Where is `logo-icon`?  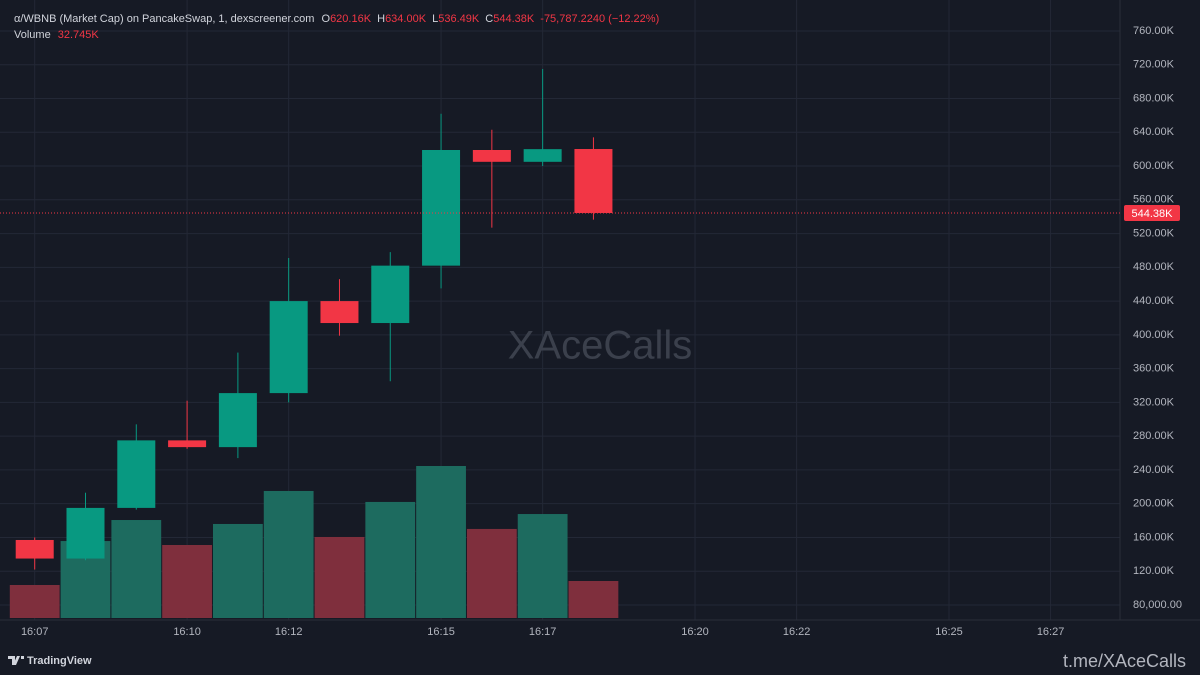
logo-icon is located at coordinates (16, 660).